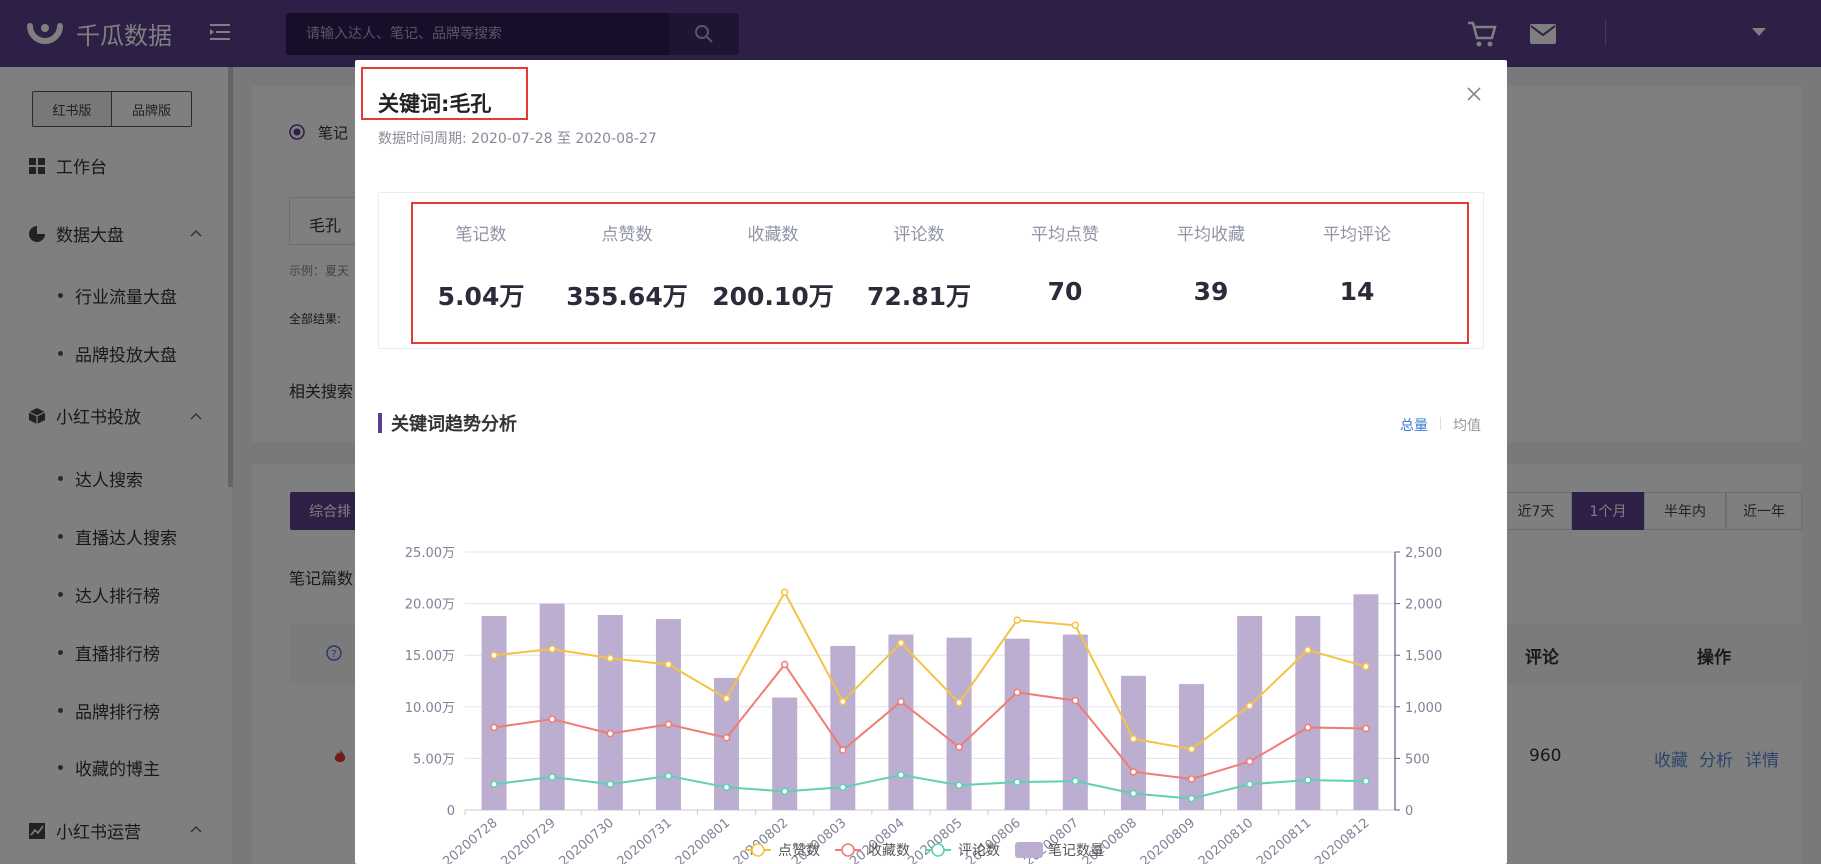  Describe the element at coordinates (481, 235) in the screenshot. I see `stat-label: 笔记数` at that location.